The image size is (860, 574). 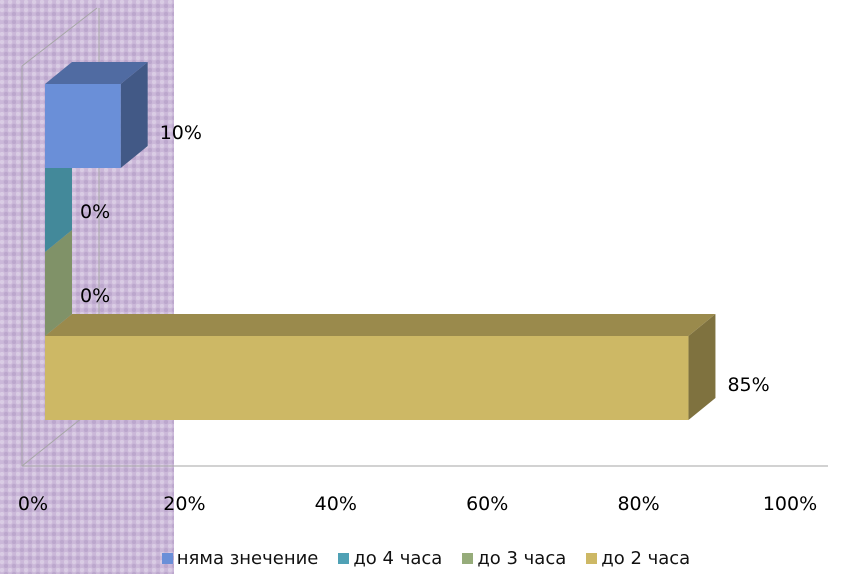 I want to click on x-tick-label: 60%, so click(x=487, y=504).